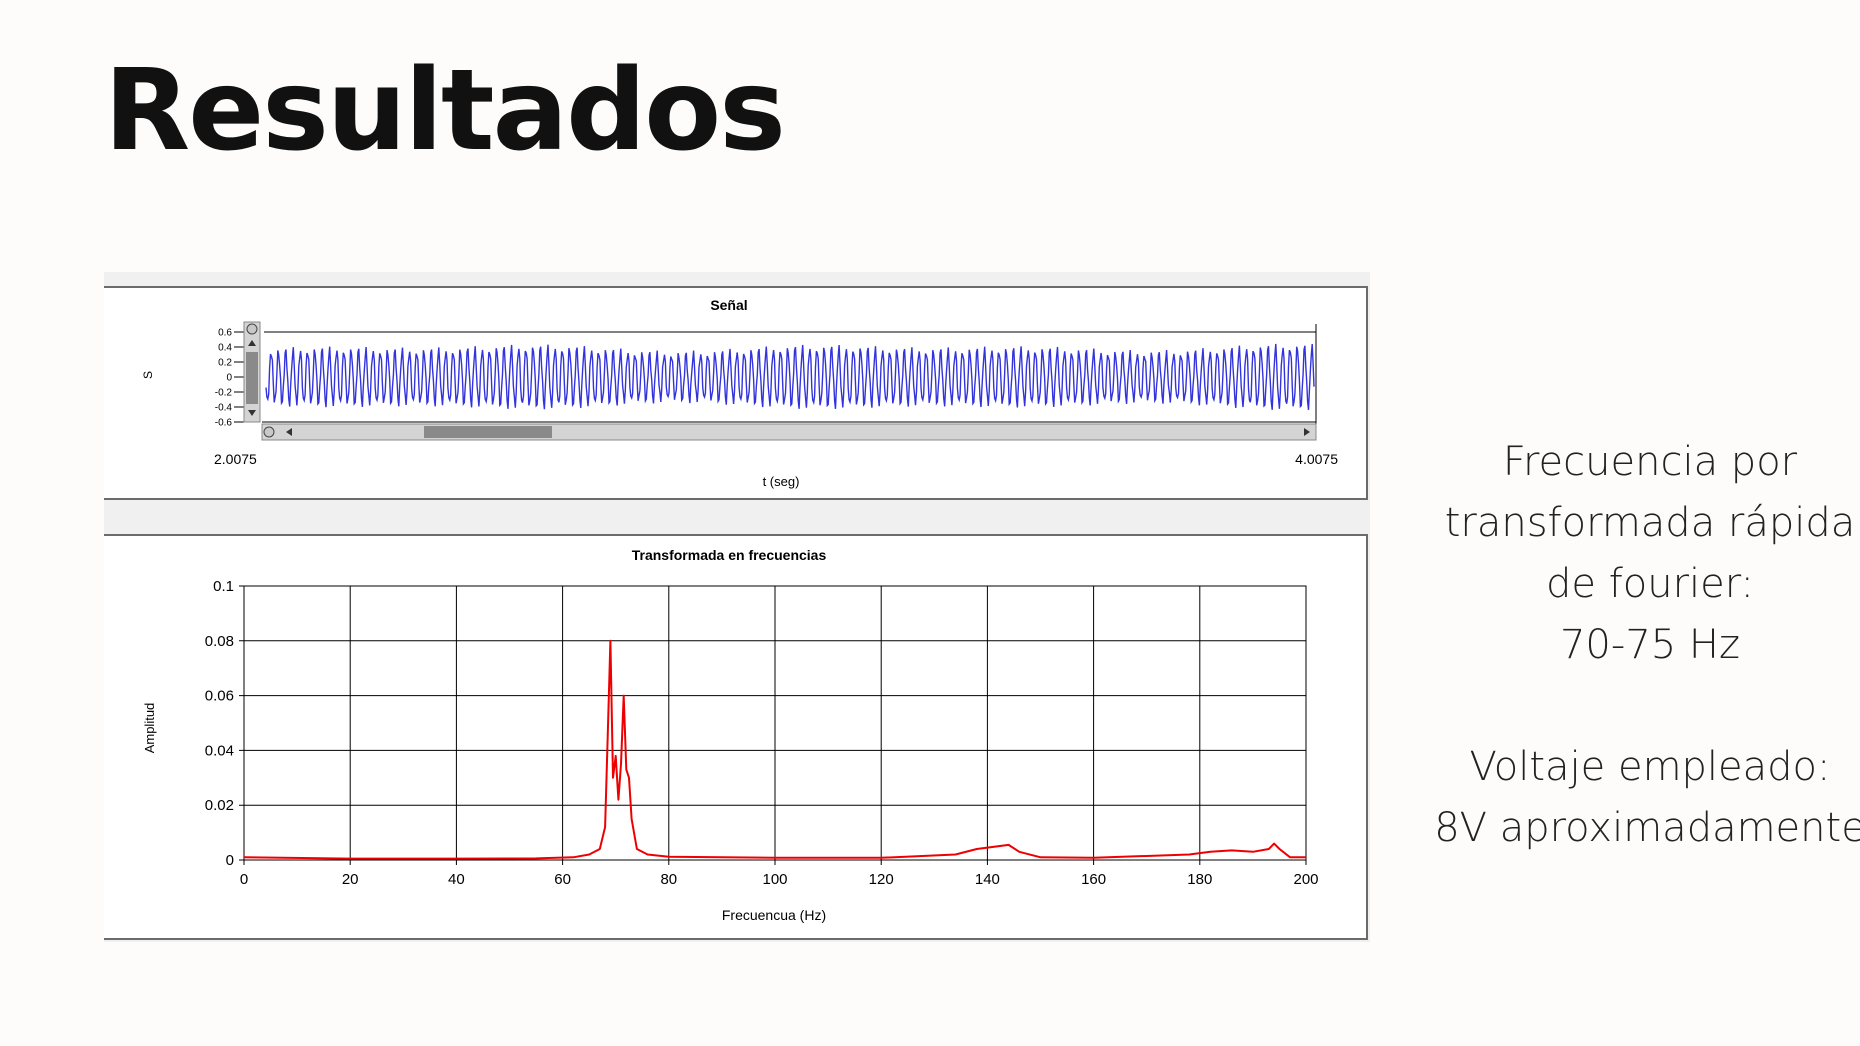 The height and width of the screenshot is (1046, 1860). Describe the element at coordinates (1650, 462) in the screenshot. I see `summary-line: Frecuencia por` at that location.